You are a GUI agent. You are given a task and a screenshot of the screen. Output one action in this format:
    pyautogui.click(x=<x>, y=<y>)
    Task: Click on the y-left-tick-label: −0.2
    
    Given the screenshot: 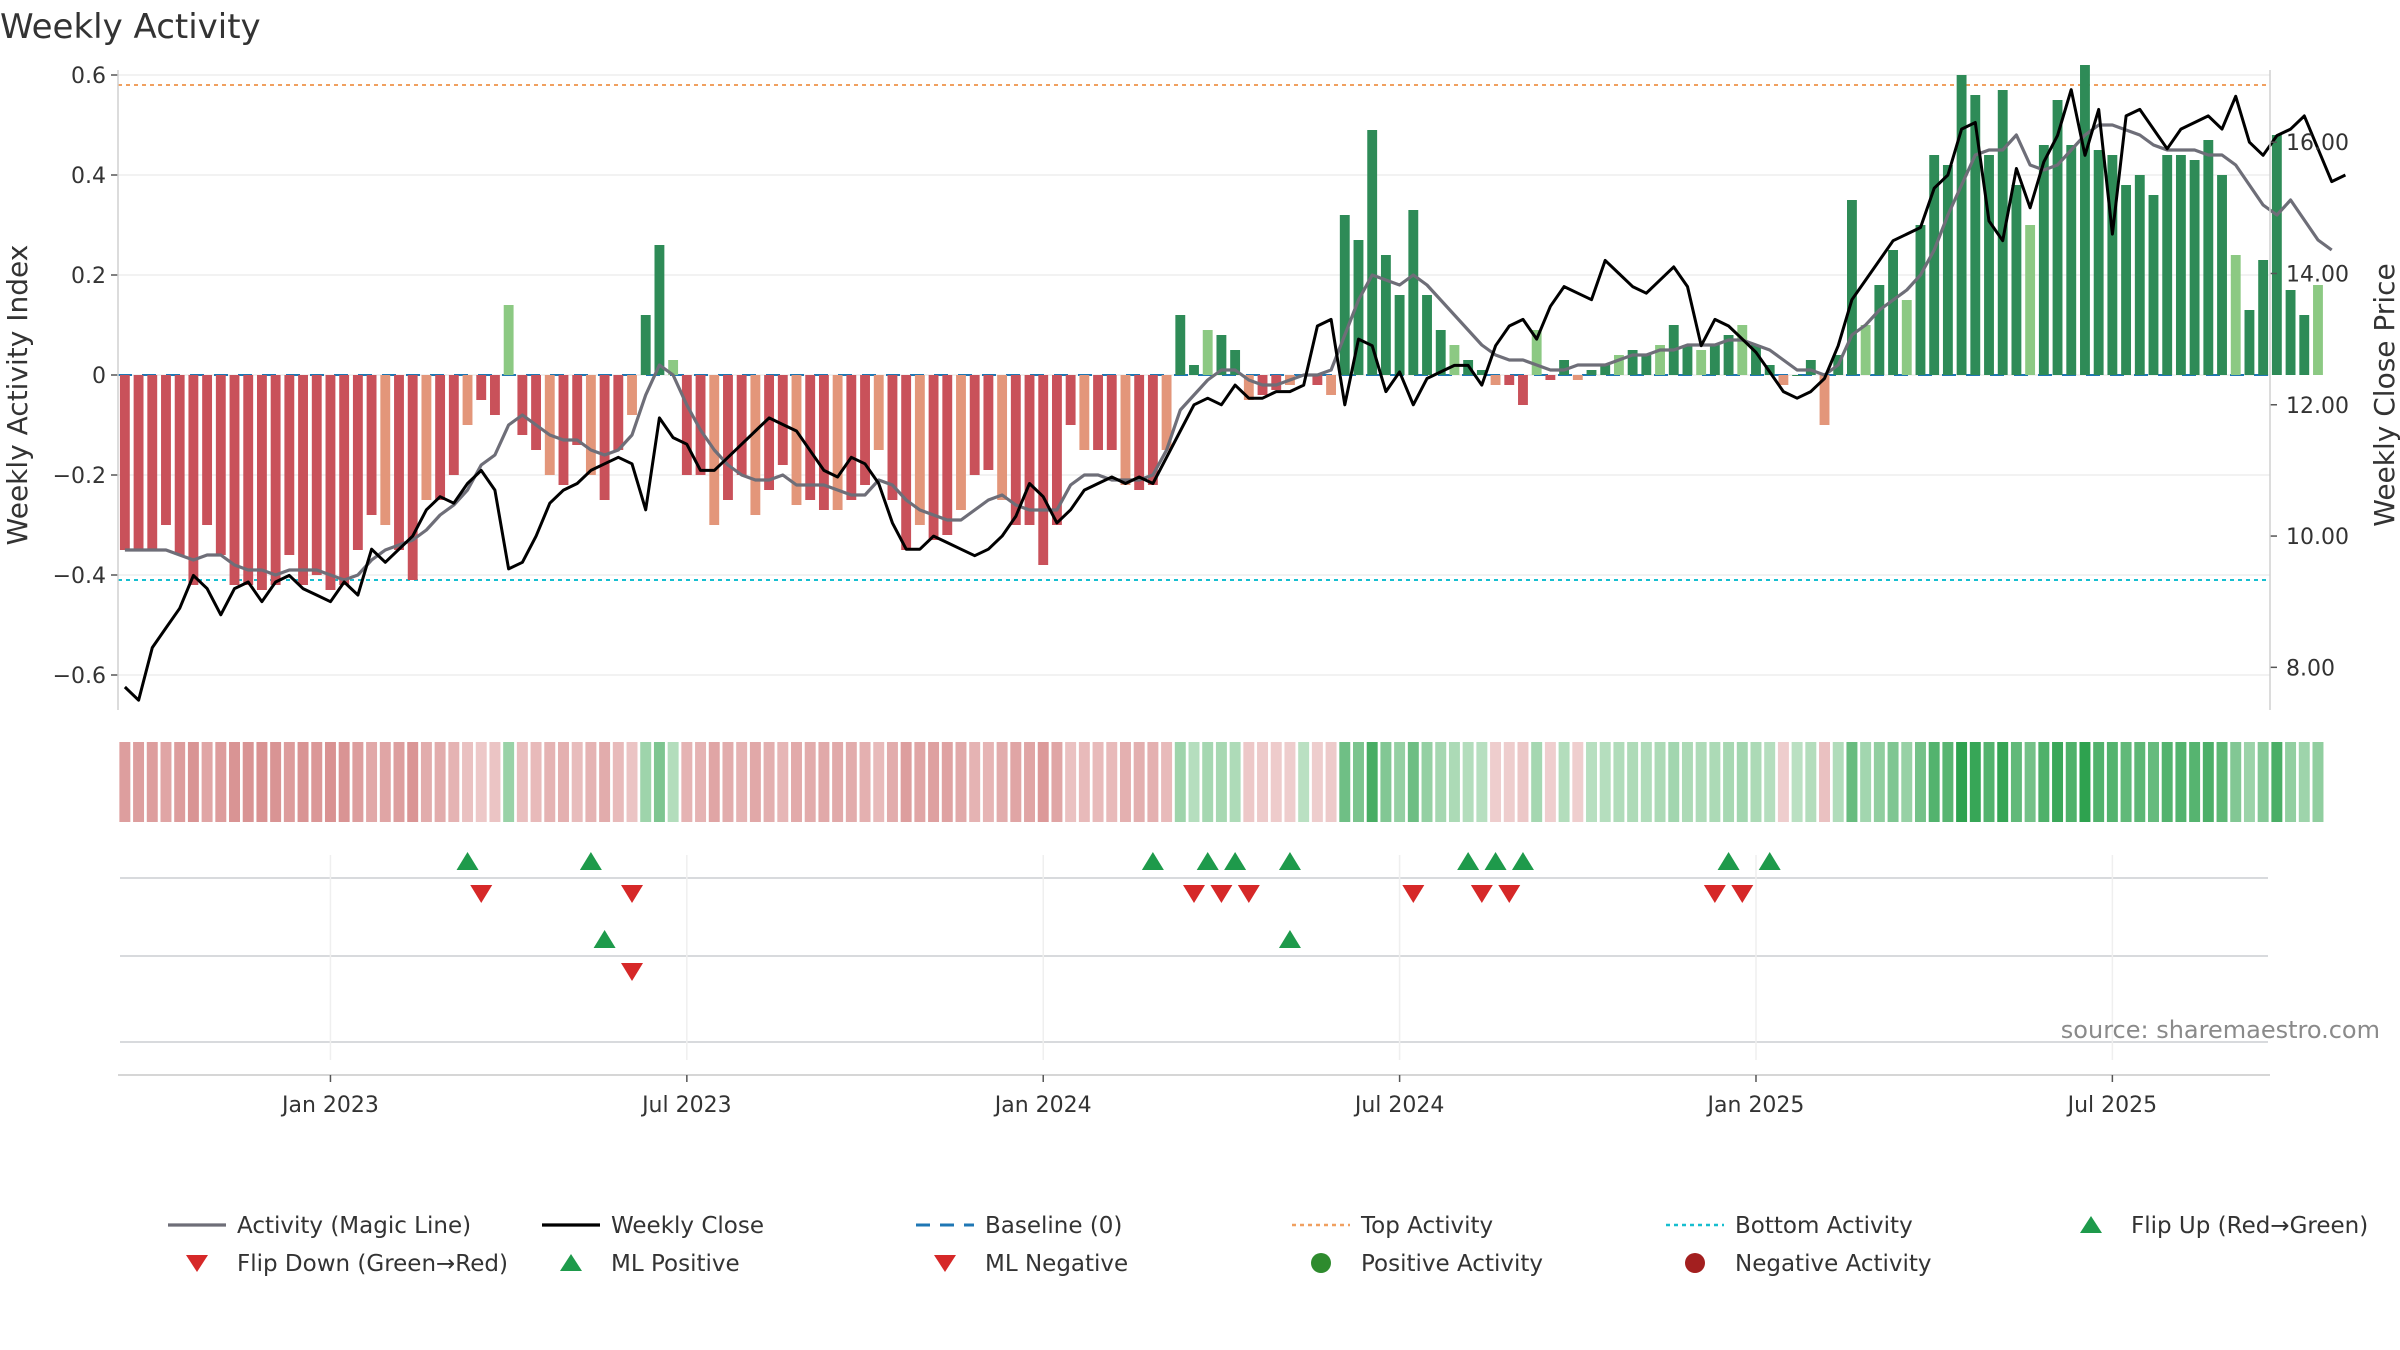 What is the action you would take?
    pyautogui.click(x=79, y=476)
    